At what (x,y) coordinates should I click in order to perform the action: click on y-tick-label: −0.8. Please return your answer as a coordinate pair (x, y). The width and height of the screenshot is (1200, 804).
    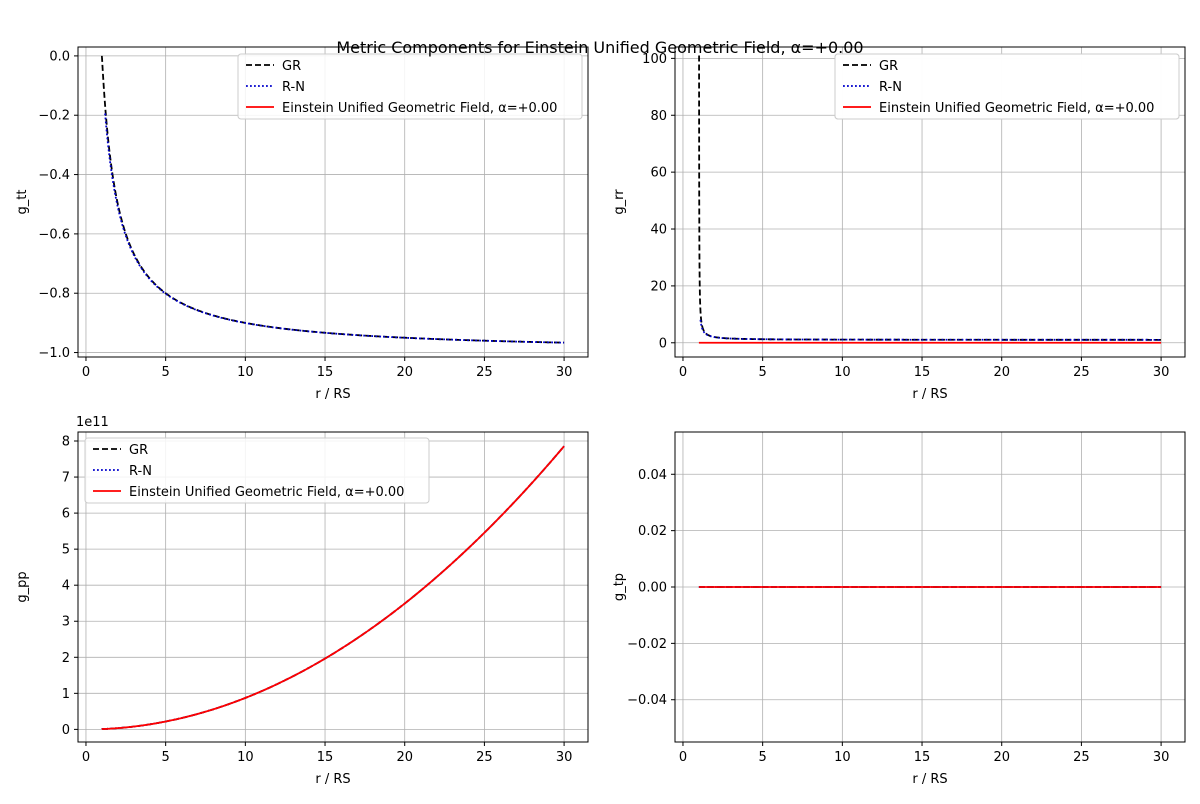
    Looking at the image, I should click on (54, 294).